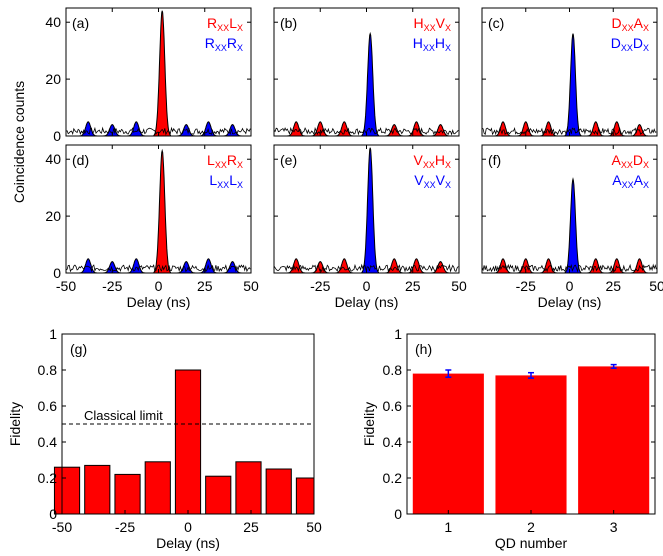  Describe the element at coordinates (393, 370) in the screenshot. I see `y-tick-label: 0.8` at that location.